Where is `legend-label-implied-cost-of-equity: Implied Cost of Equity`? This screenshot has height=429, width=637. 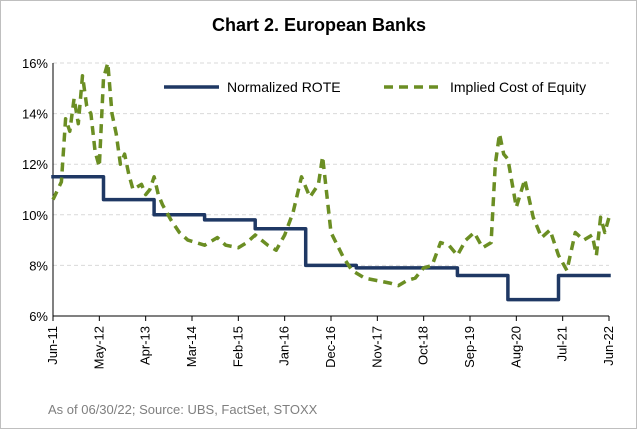
legend-label-implied-cost-of-equity: Implied Cost of Equity is located at coordinates (518, 87).